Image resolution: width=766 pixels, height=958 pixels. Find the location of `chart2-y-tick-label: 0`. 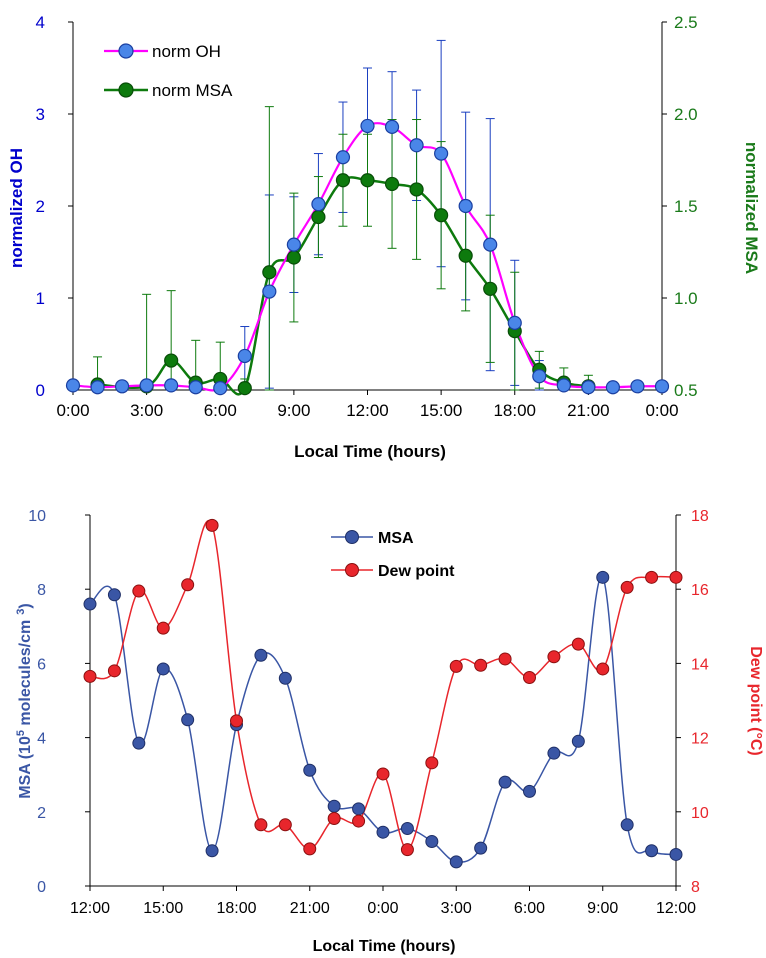

chart2-y-tick-label: 0 is located at coordinates (41, 887).